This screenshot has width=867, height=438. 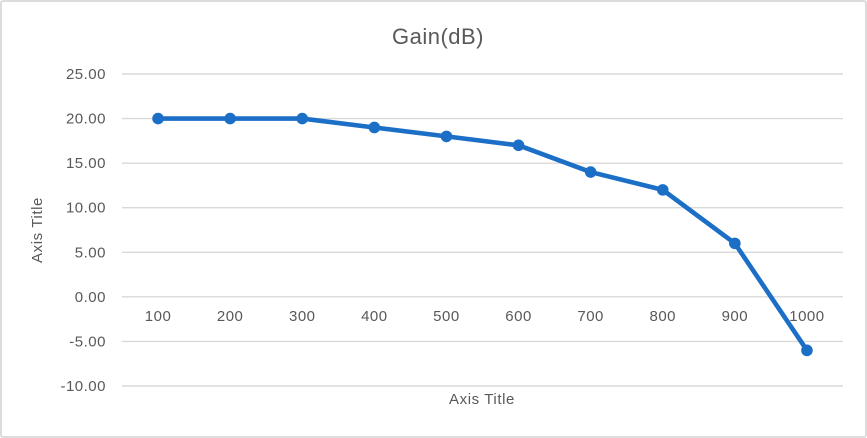 What do you see at coordinates (90, 297) in the screenshot?
I see `y-tick-label: 0.00` at bounding box center [90, 297].